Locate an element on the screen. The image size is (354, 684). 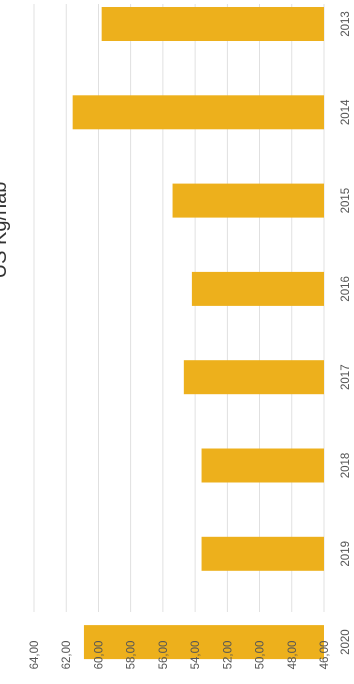
category-tick-label: 2019 is located at coordinates (346, 554).